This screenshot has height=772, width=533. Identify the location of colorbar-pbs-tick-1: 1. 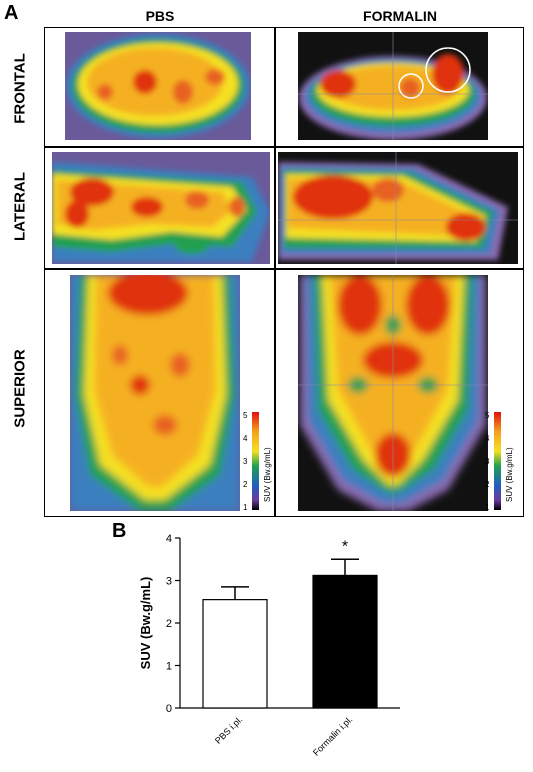
(245, 507).